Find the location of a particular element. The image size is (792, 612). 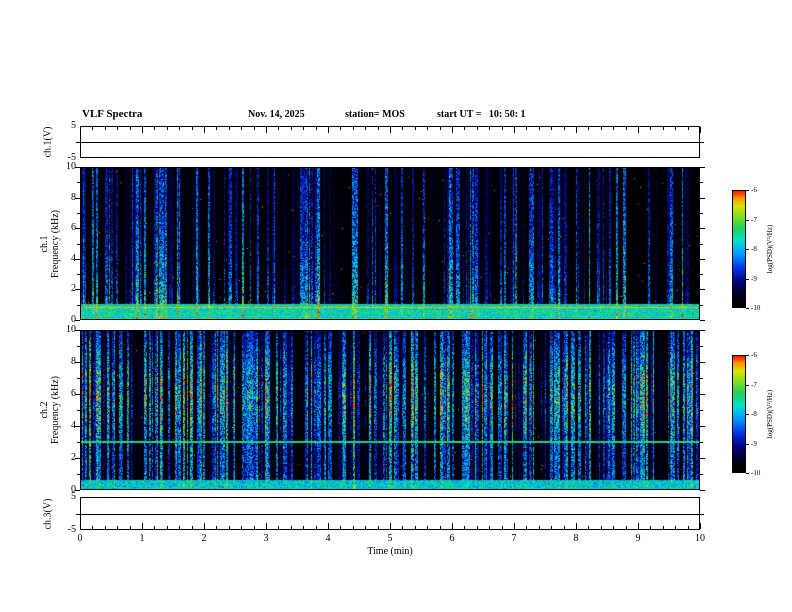

y-tick-label: 5 is located at coordinates (73, 496).